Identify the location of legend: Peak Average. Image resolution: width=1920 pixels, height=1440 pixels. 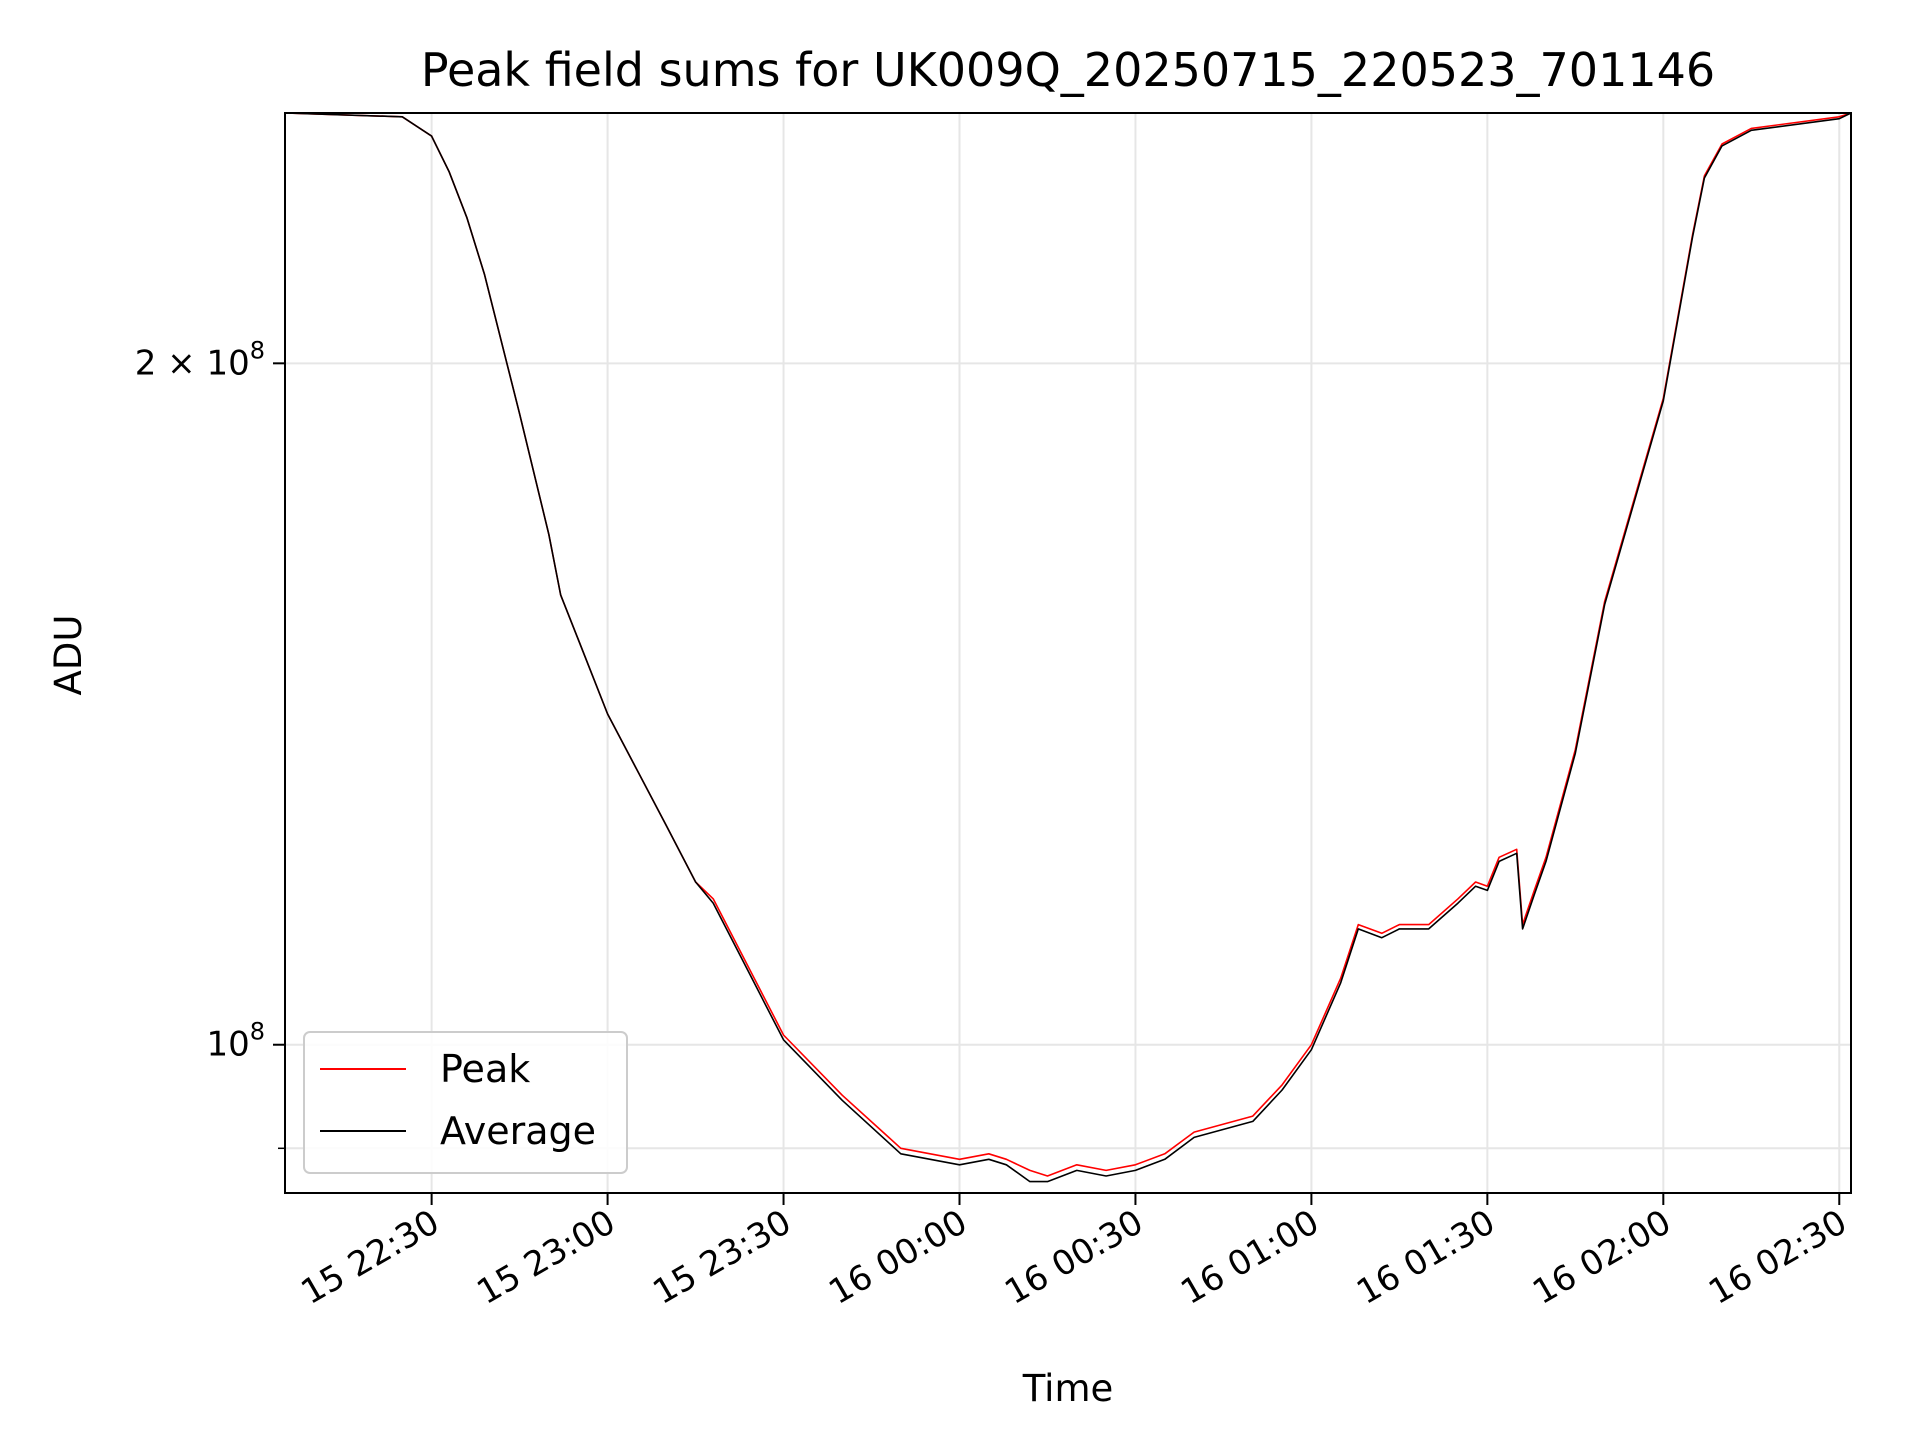
(465, 1102).